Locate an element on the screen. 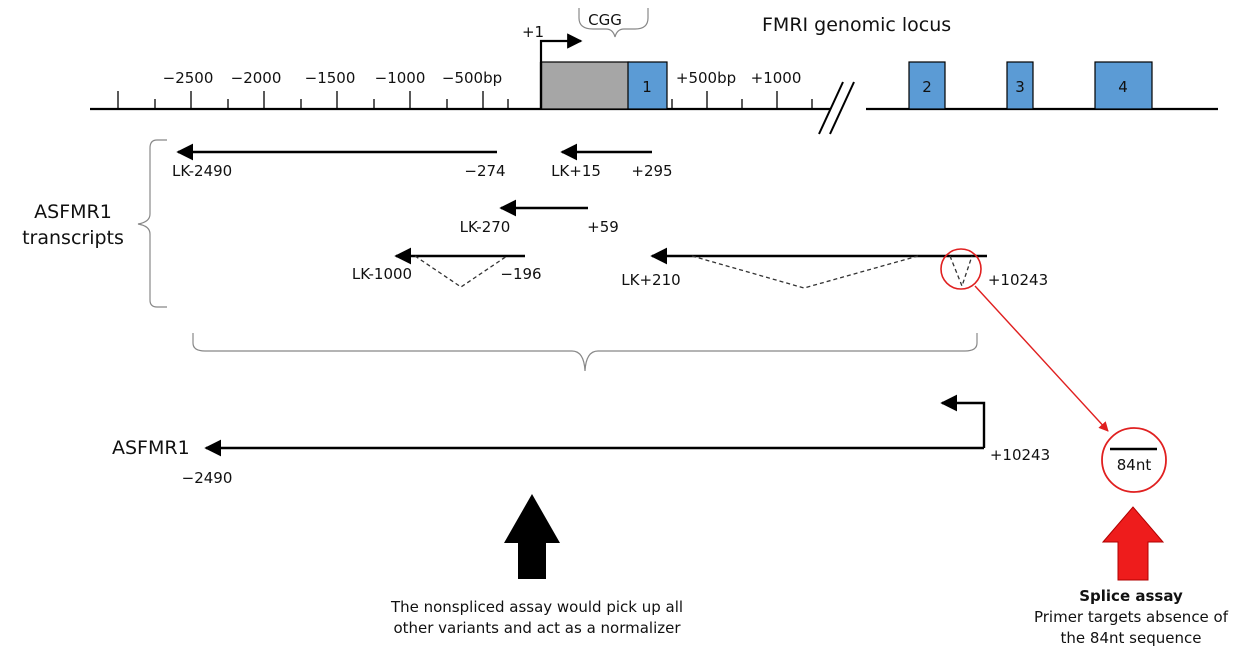 The height and width of the screenshot is (652, 1256). summary-name: ASFMR1 is located at coordinates (151, 448).